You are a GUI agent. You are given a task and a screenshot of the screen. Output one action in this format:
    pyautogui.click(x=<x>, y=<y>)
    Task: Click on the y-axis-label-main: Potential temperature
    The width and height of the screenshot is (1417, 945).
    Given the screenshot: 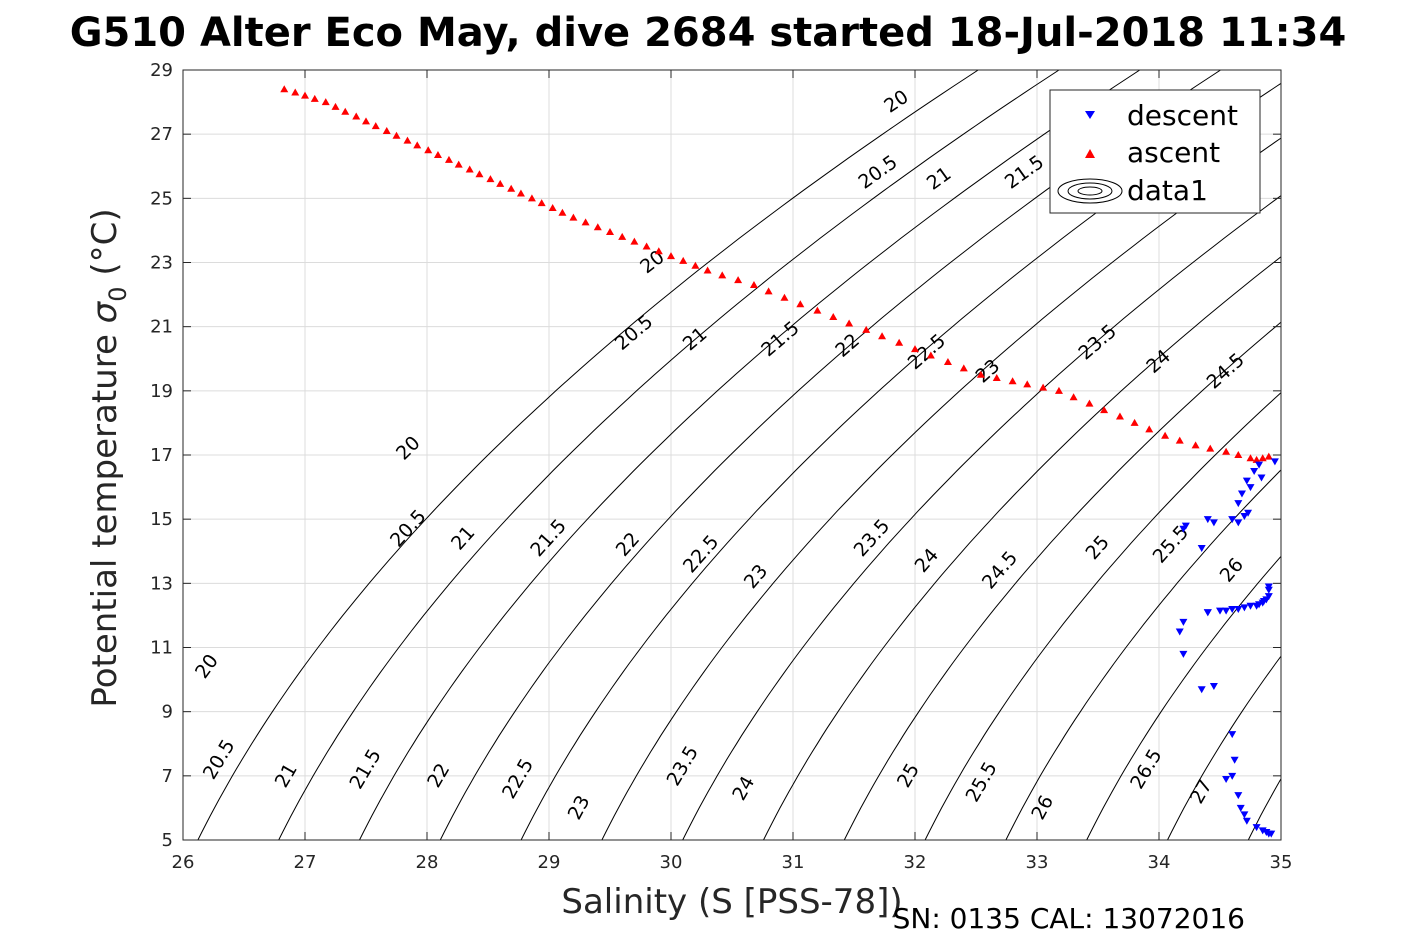 What is the action you would take?
    pyautogui.click(x=105, y=515)
    